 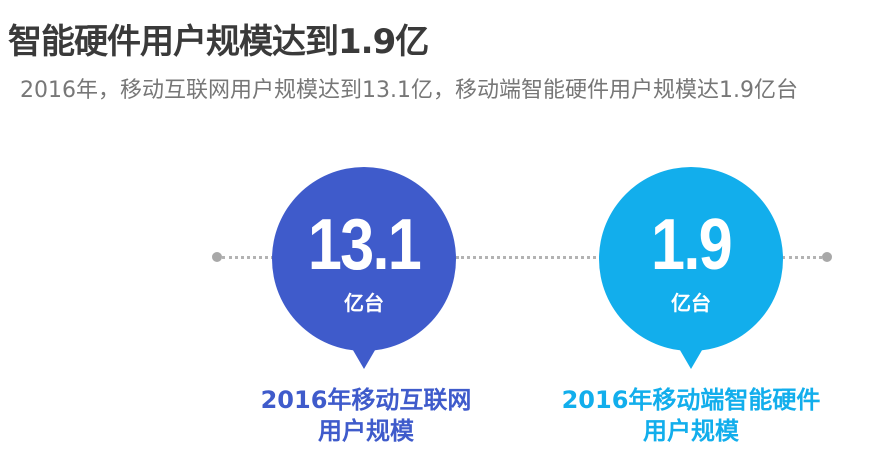 I want to click on connector-line-left, so click(x=251, y=257).